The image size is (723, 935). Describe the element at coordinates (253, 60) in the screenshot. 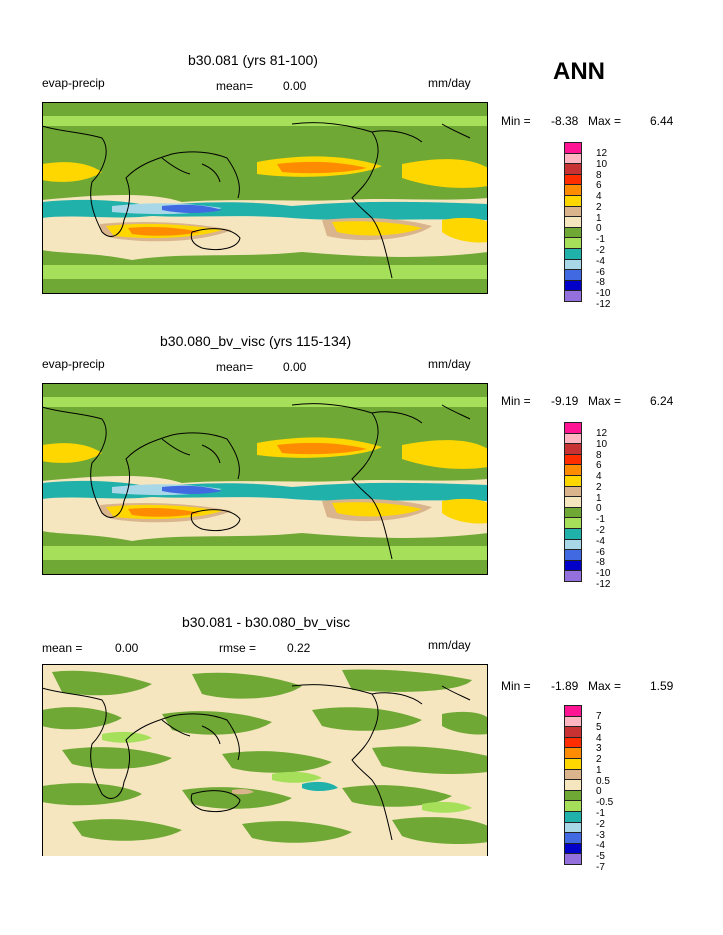

I see `panel-title: b30.081 (yrs 81-100)` at that location.